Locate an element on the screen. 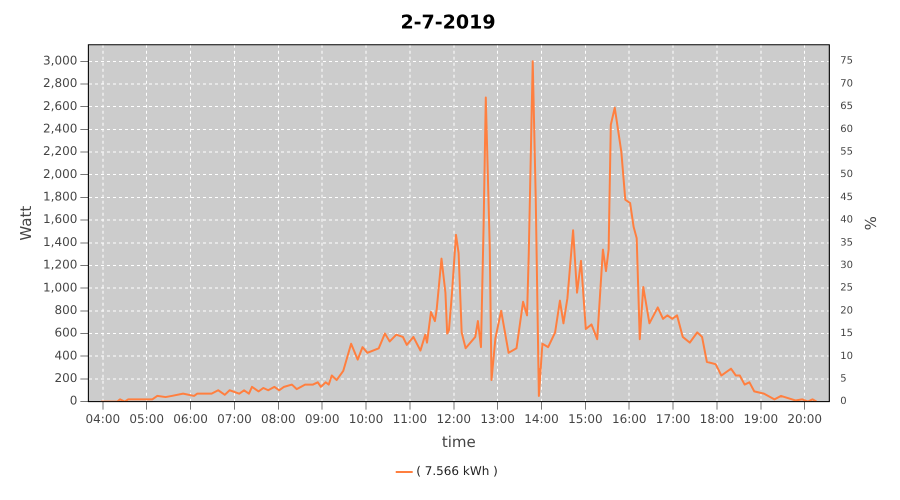 The width and height of the screenshot is (900, 500). y2-tick-label: 5 is located at coordinates (843, 378).